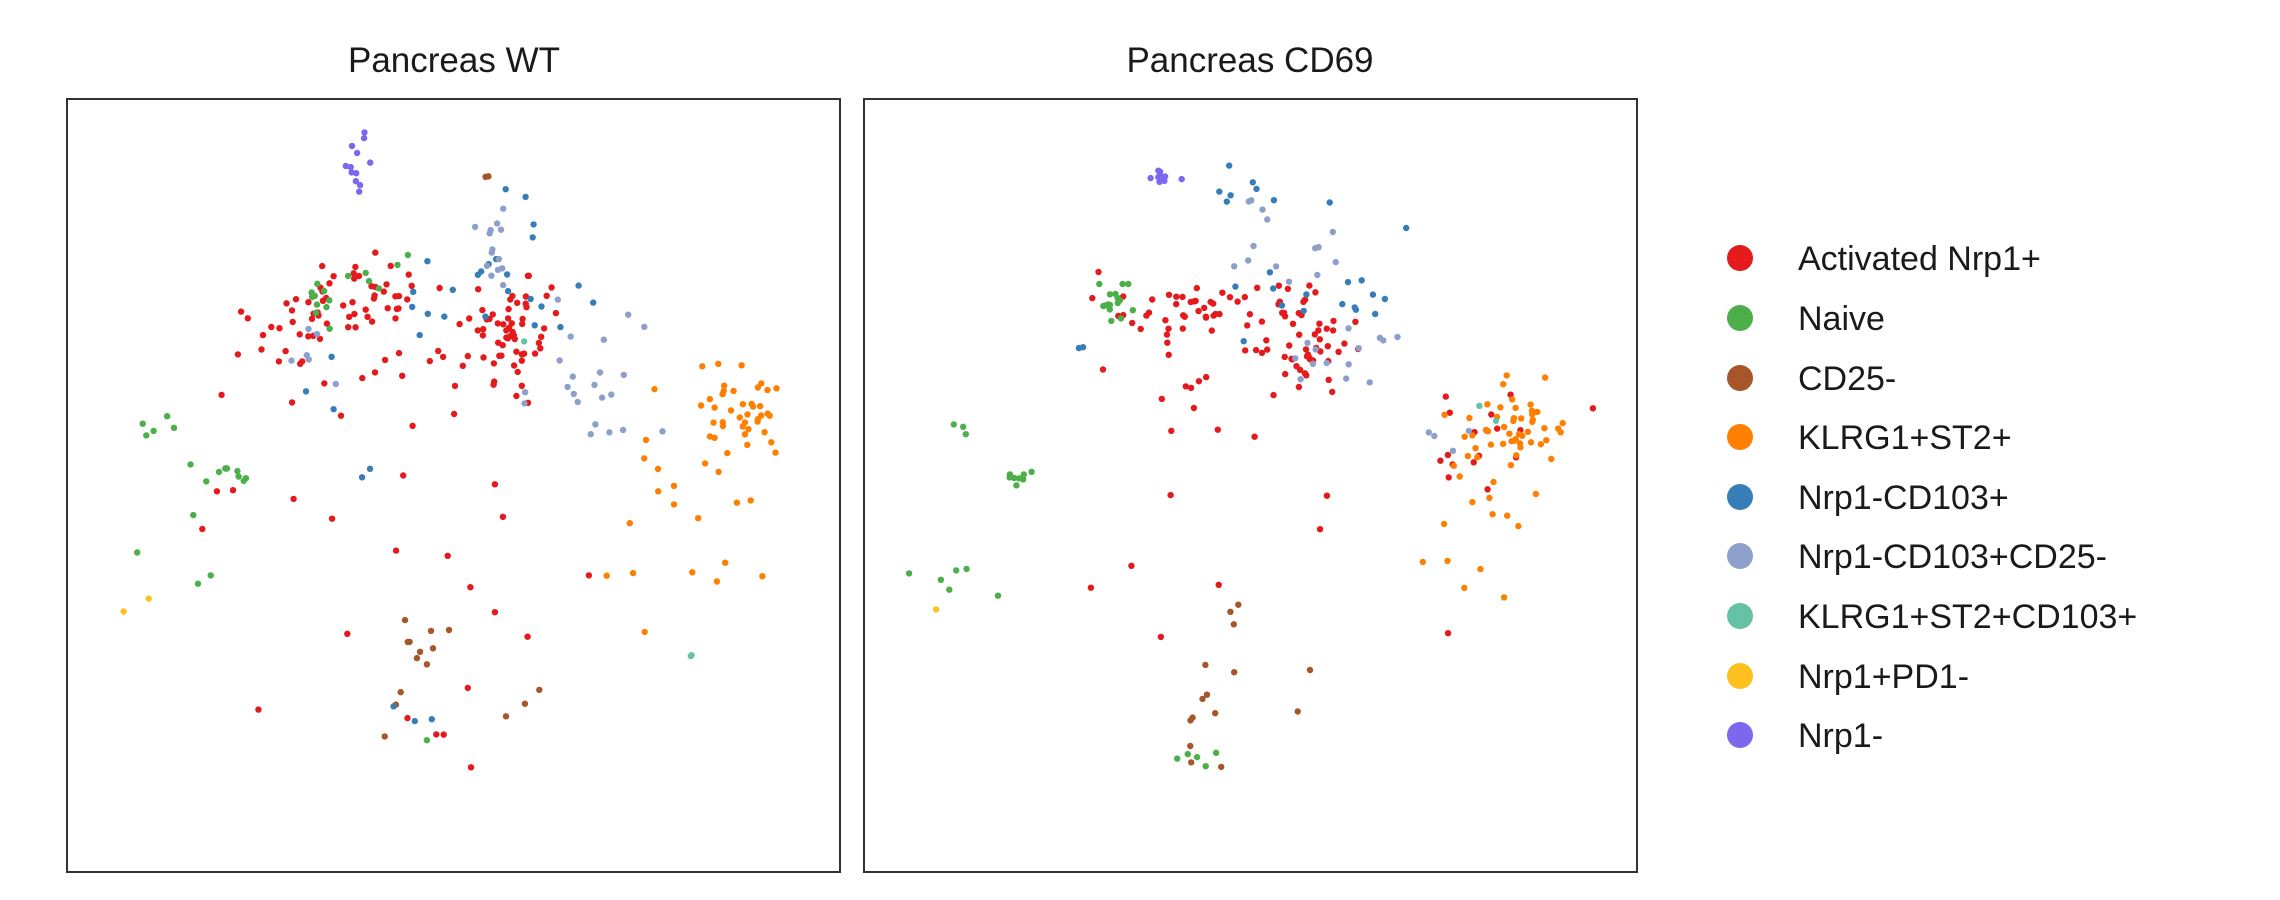 This screenshot has height=900, width=2280. I want to click on legend-marker, so click(1740, 378).